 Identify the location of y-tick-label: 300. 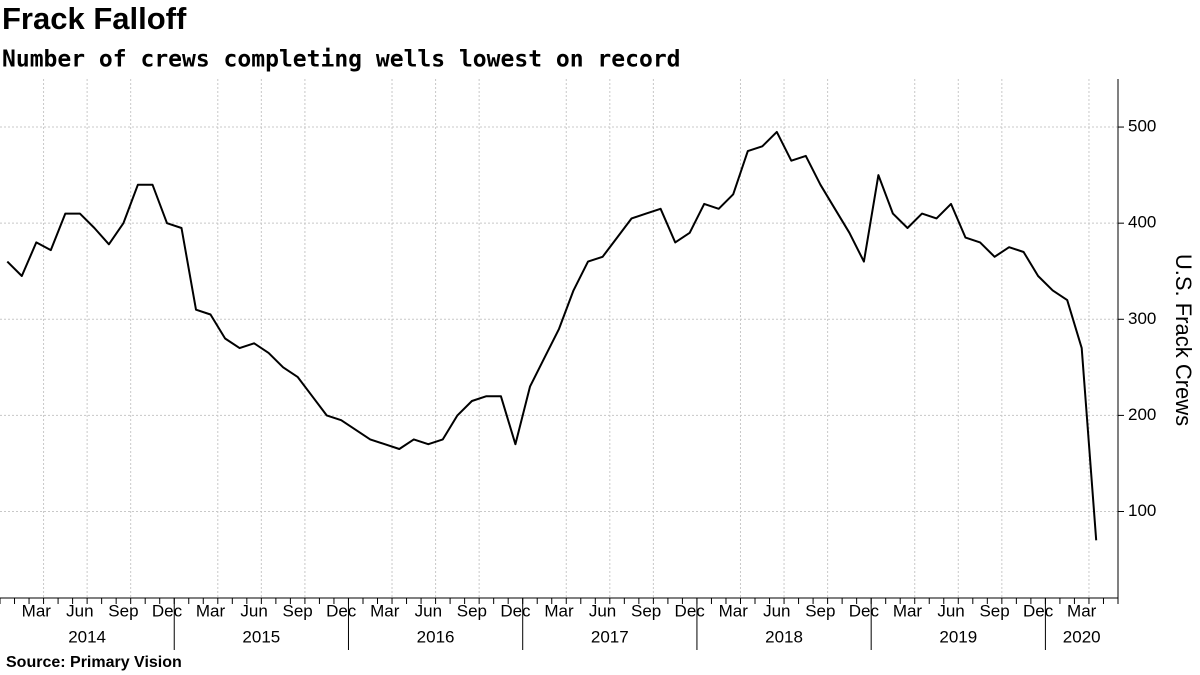
(1142, 318).